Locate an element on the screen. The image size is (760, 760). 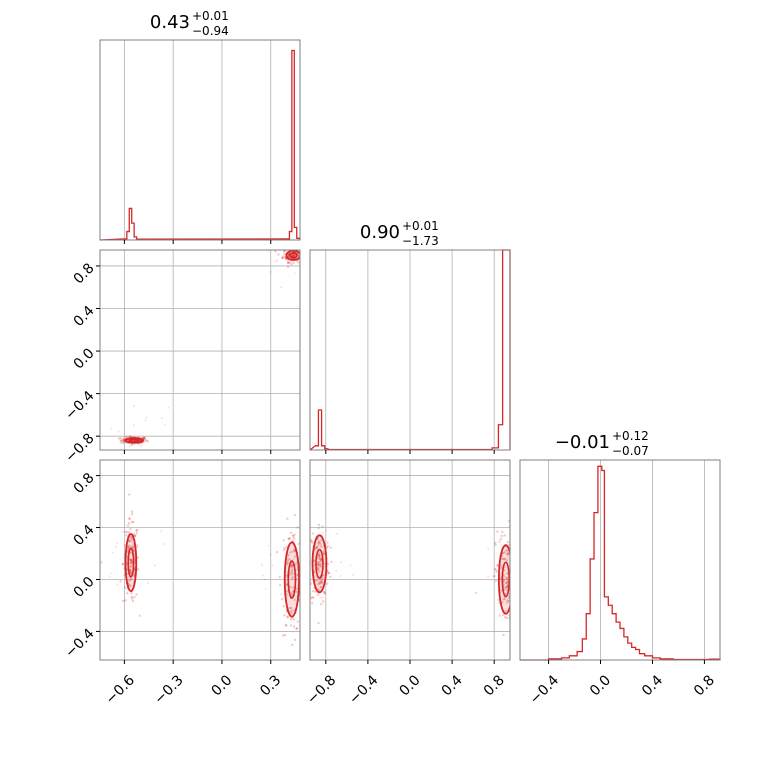
x-tick-label: −0.8 is located at coordinates (321, 689).